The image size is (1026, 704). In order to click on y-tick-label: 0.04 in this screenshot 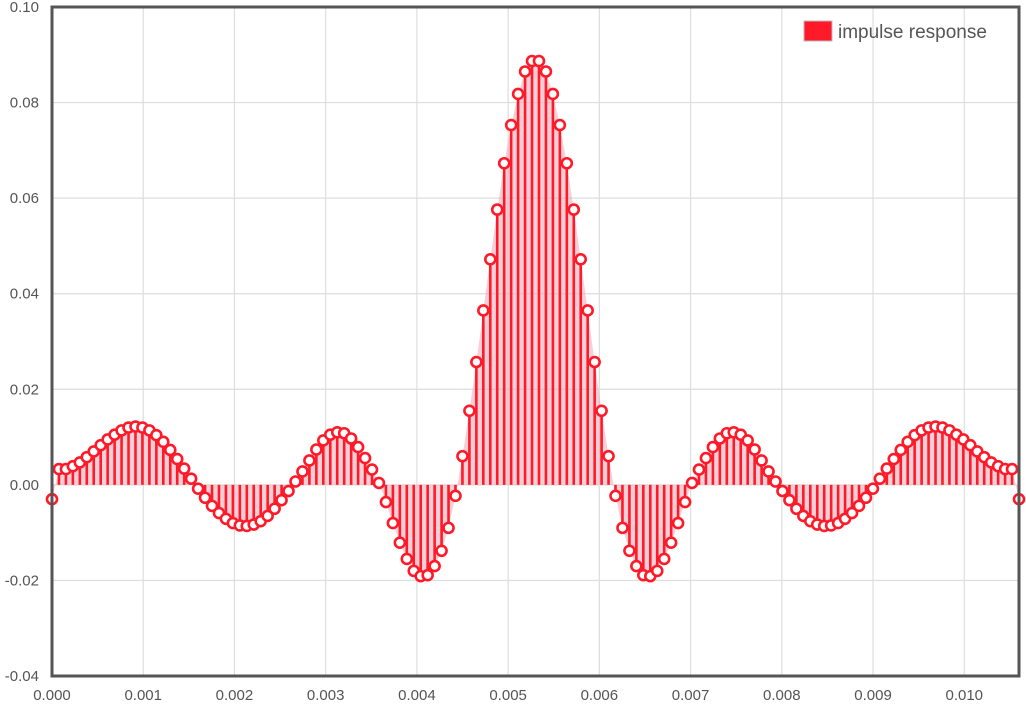, I will do `click(24, 294)`.